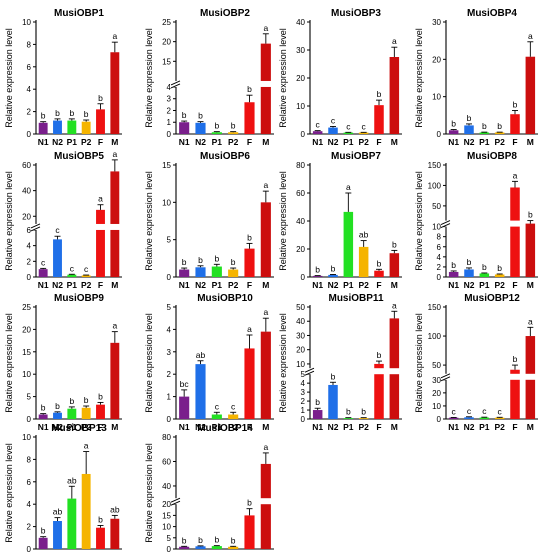  I want to click on y-tick-label: 6, so click(29, 482).